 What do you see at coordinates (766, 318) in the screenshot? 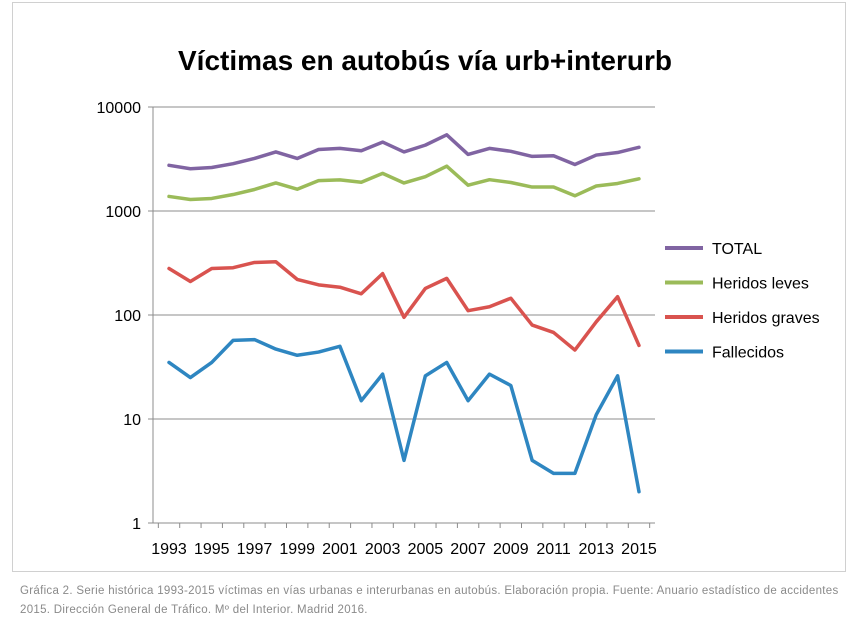
I see `legend-label: Heridos graves` at bounding box center [766, 318].